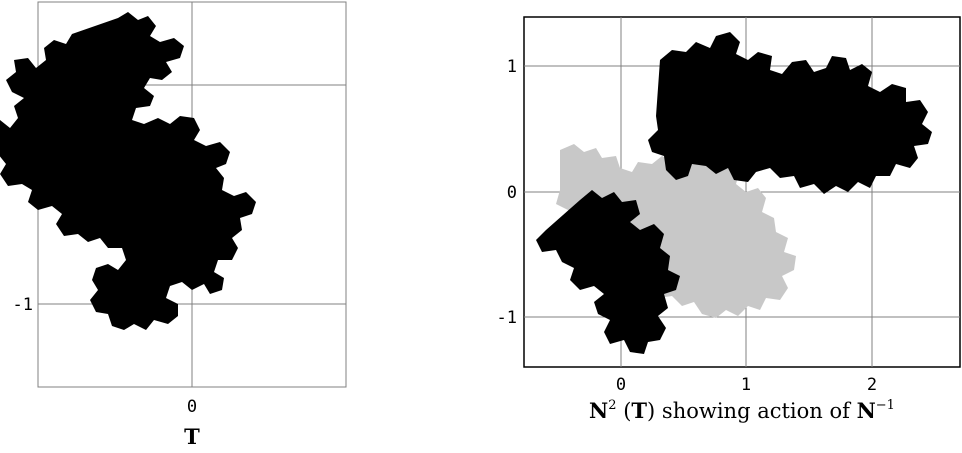  What do you see at coordinates (23, 305) in the screenshot?
I see `left-y-tick-minus1: -1` at bounding box center [23, 305].